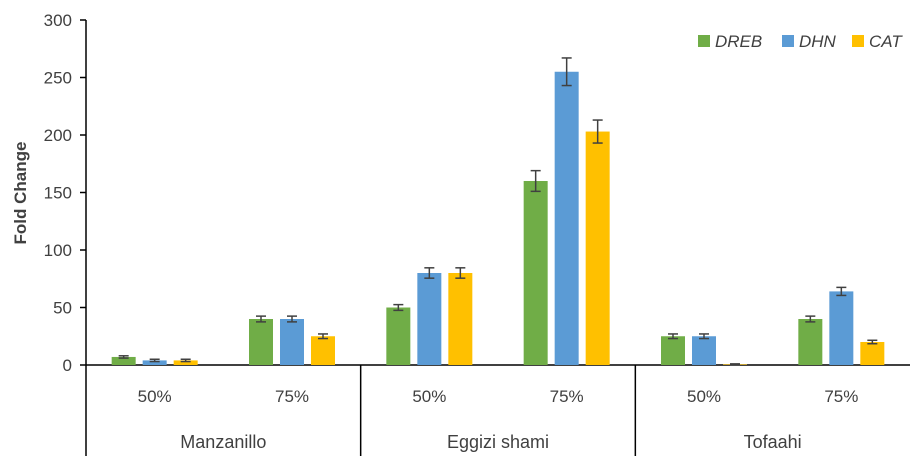 The image size is (915, 456). What do you see at coordinates (818, 41) in the screenshot?
I see `legend-label-dhn: DHN` at bounding box center [818, 41].